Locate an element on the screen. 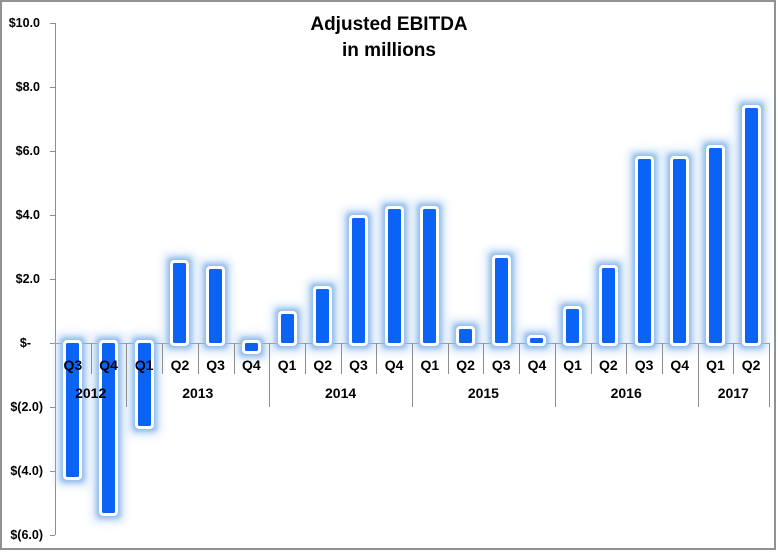 This screenshot has width=778, height=553. bar-q1-2015 is located at coordinates (430, 275).